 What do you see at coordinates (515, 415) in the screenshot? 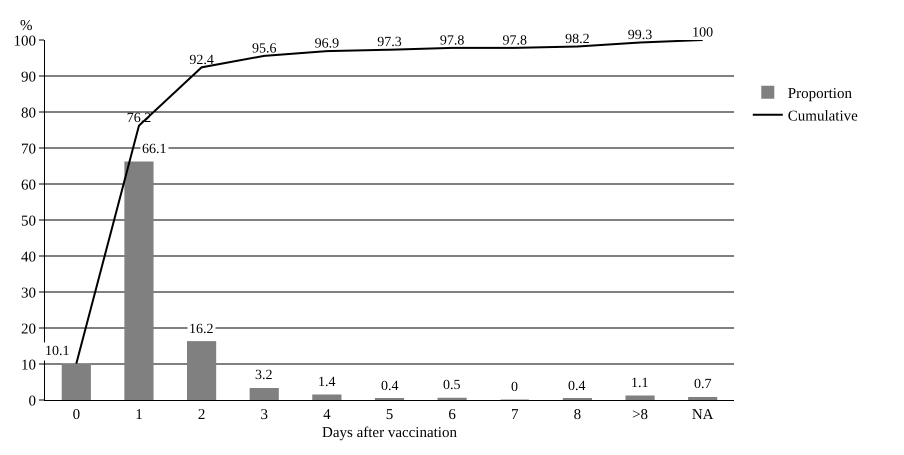
I see `x-tick-label: 7` at bounding box center [515, 415].